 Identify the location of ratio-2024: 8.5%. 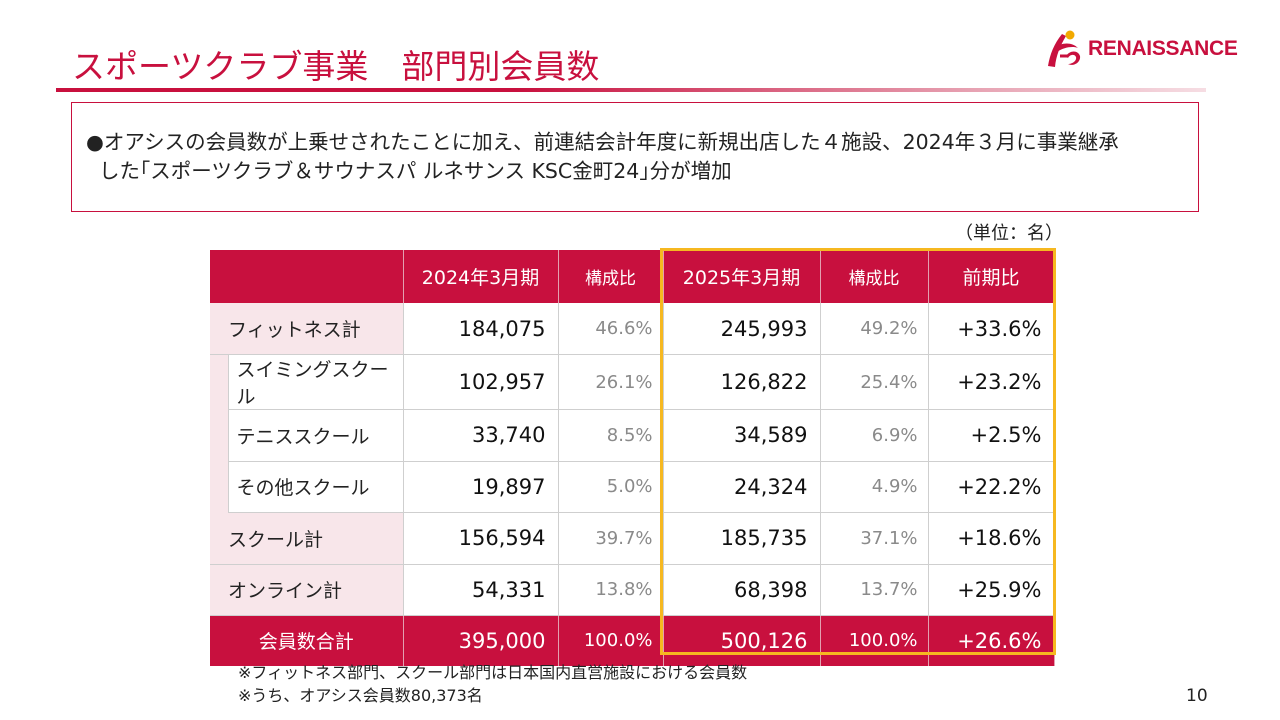
(611, 435).